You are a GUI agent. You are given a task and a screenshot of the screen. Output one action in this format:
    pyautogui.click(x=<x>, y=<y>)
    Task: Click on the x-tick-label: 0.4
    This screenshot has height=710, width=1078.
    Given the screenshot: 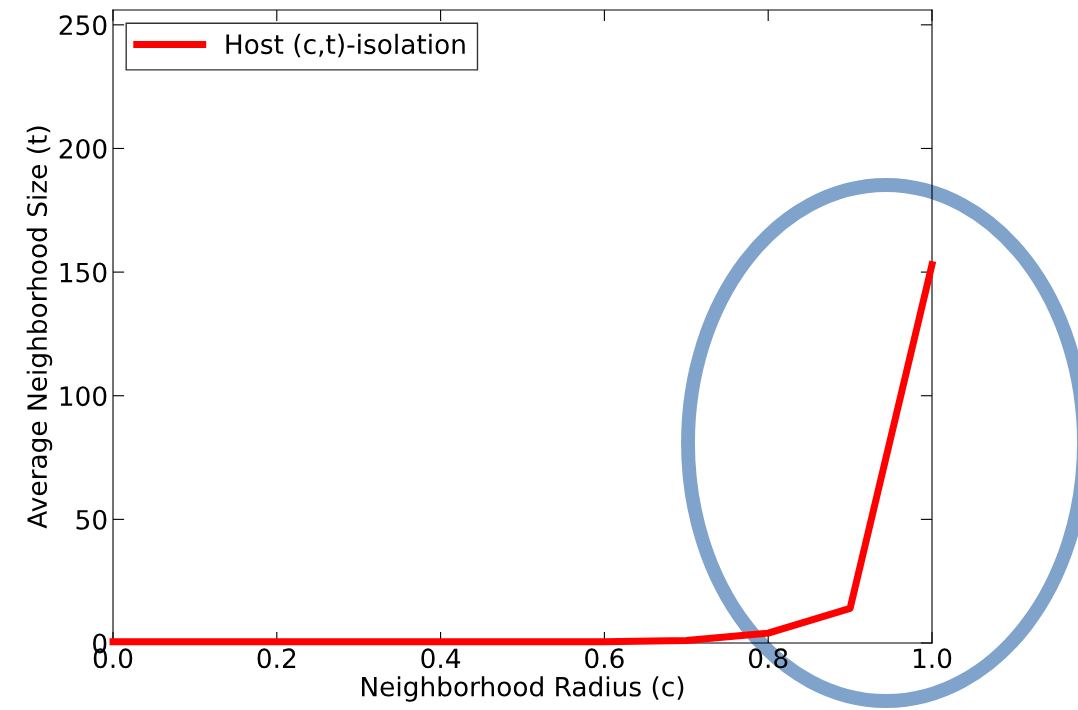 What is the action you would take?
    pyautogui.click(x=441, y=658)
    